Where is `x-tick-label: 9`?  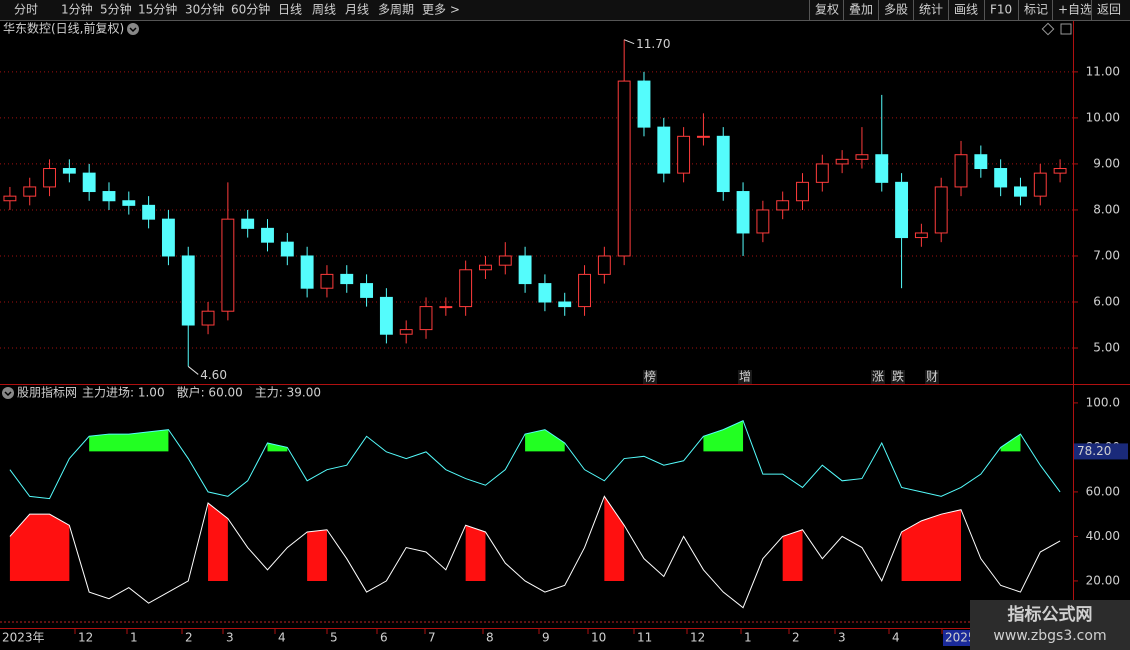
x-tick-label: 9 is located at coordinates (546, 638).